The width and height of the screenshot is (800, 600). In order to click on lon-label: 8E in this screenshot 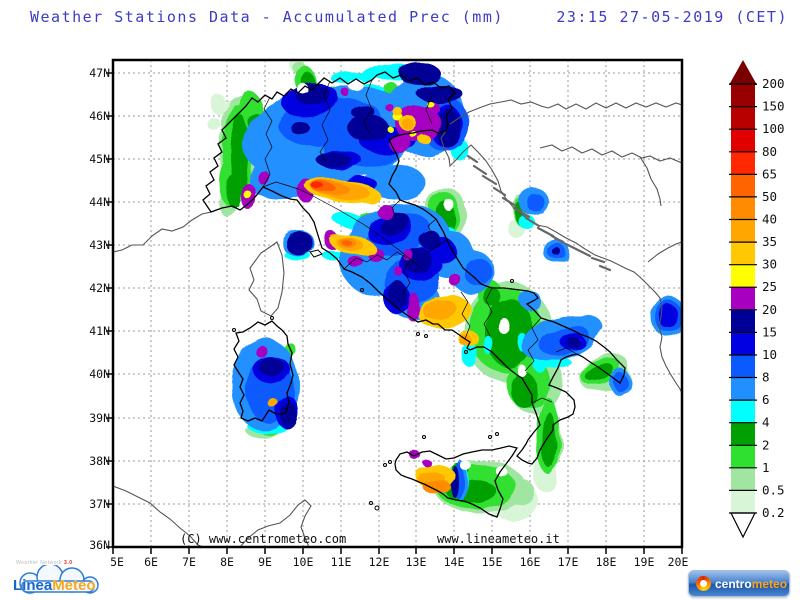, I will do `click(227, 562)`.